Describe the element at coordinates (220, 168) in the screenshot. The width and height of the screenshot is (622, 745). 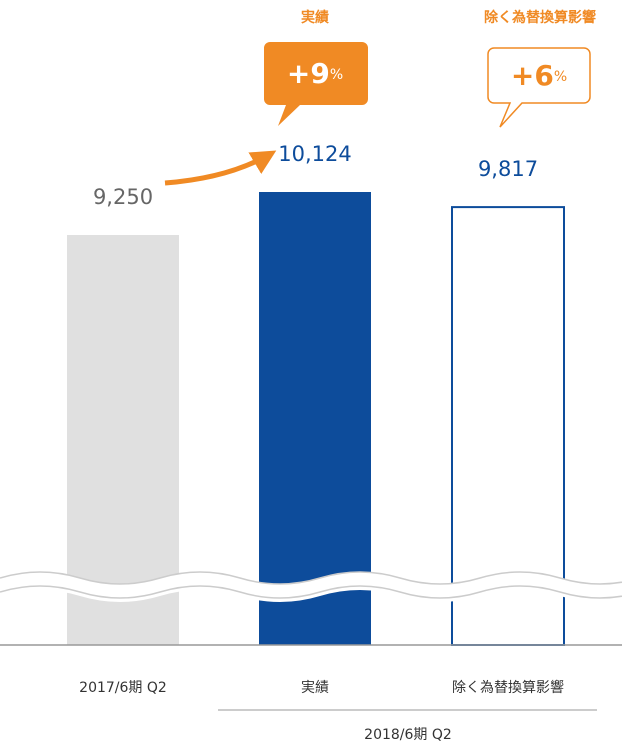
I see `growth-arrow` at that location.